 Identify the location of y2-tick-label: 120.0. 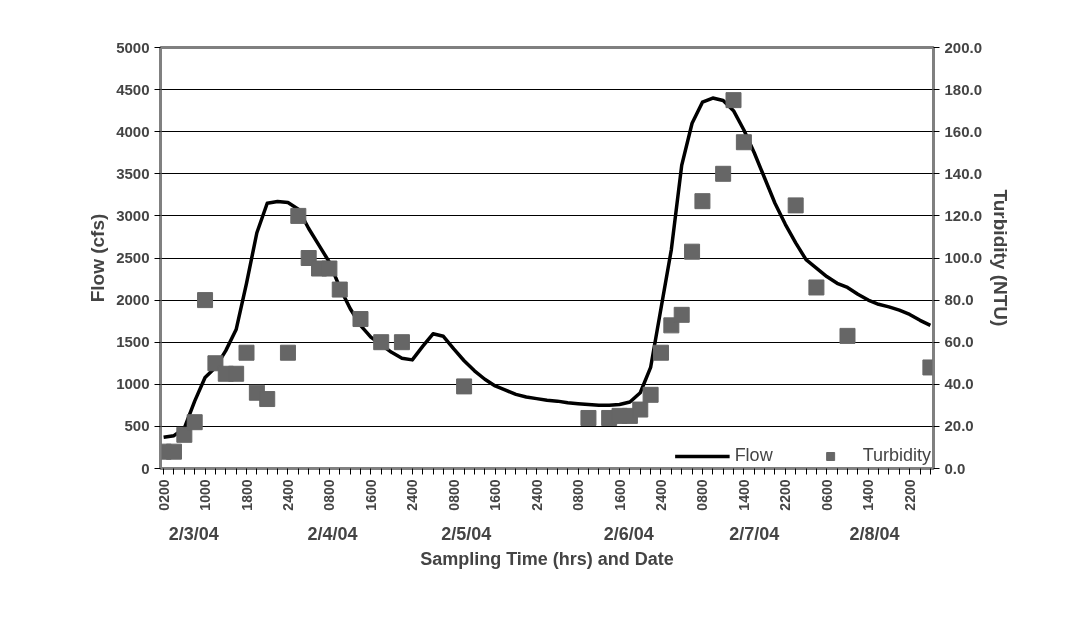
(963, 215).